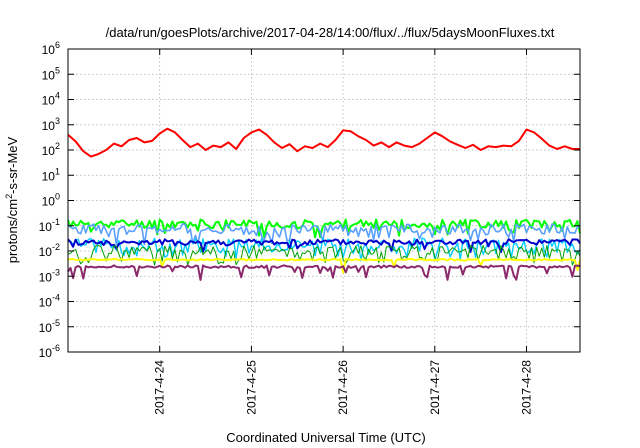 This screenshot has height=448, width=640. I want to click on x-axis-label: Coordinated Universal Time (UTC), so click(325, 437).